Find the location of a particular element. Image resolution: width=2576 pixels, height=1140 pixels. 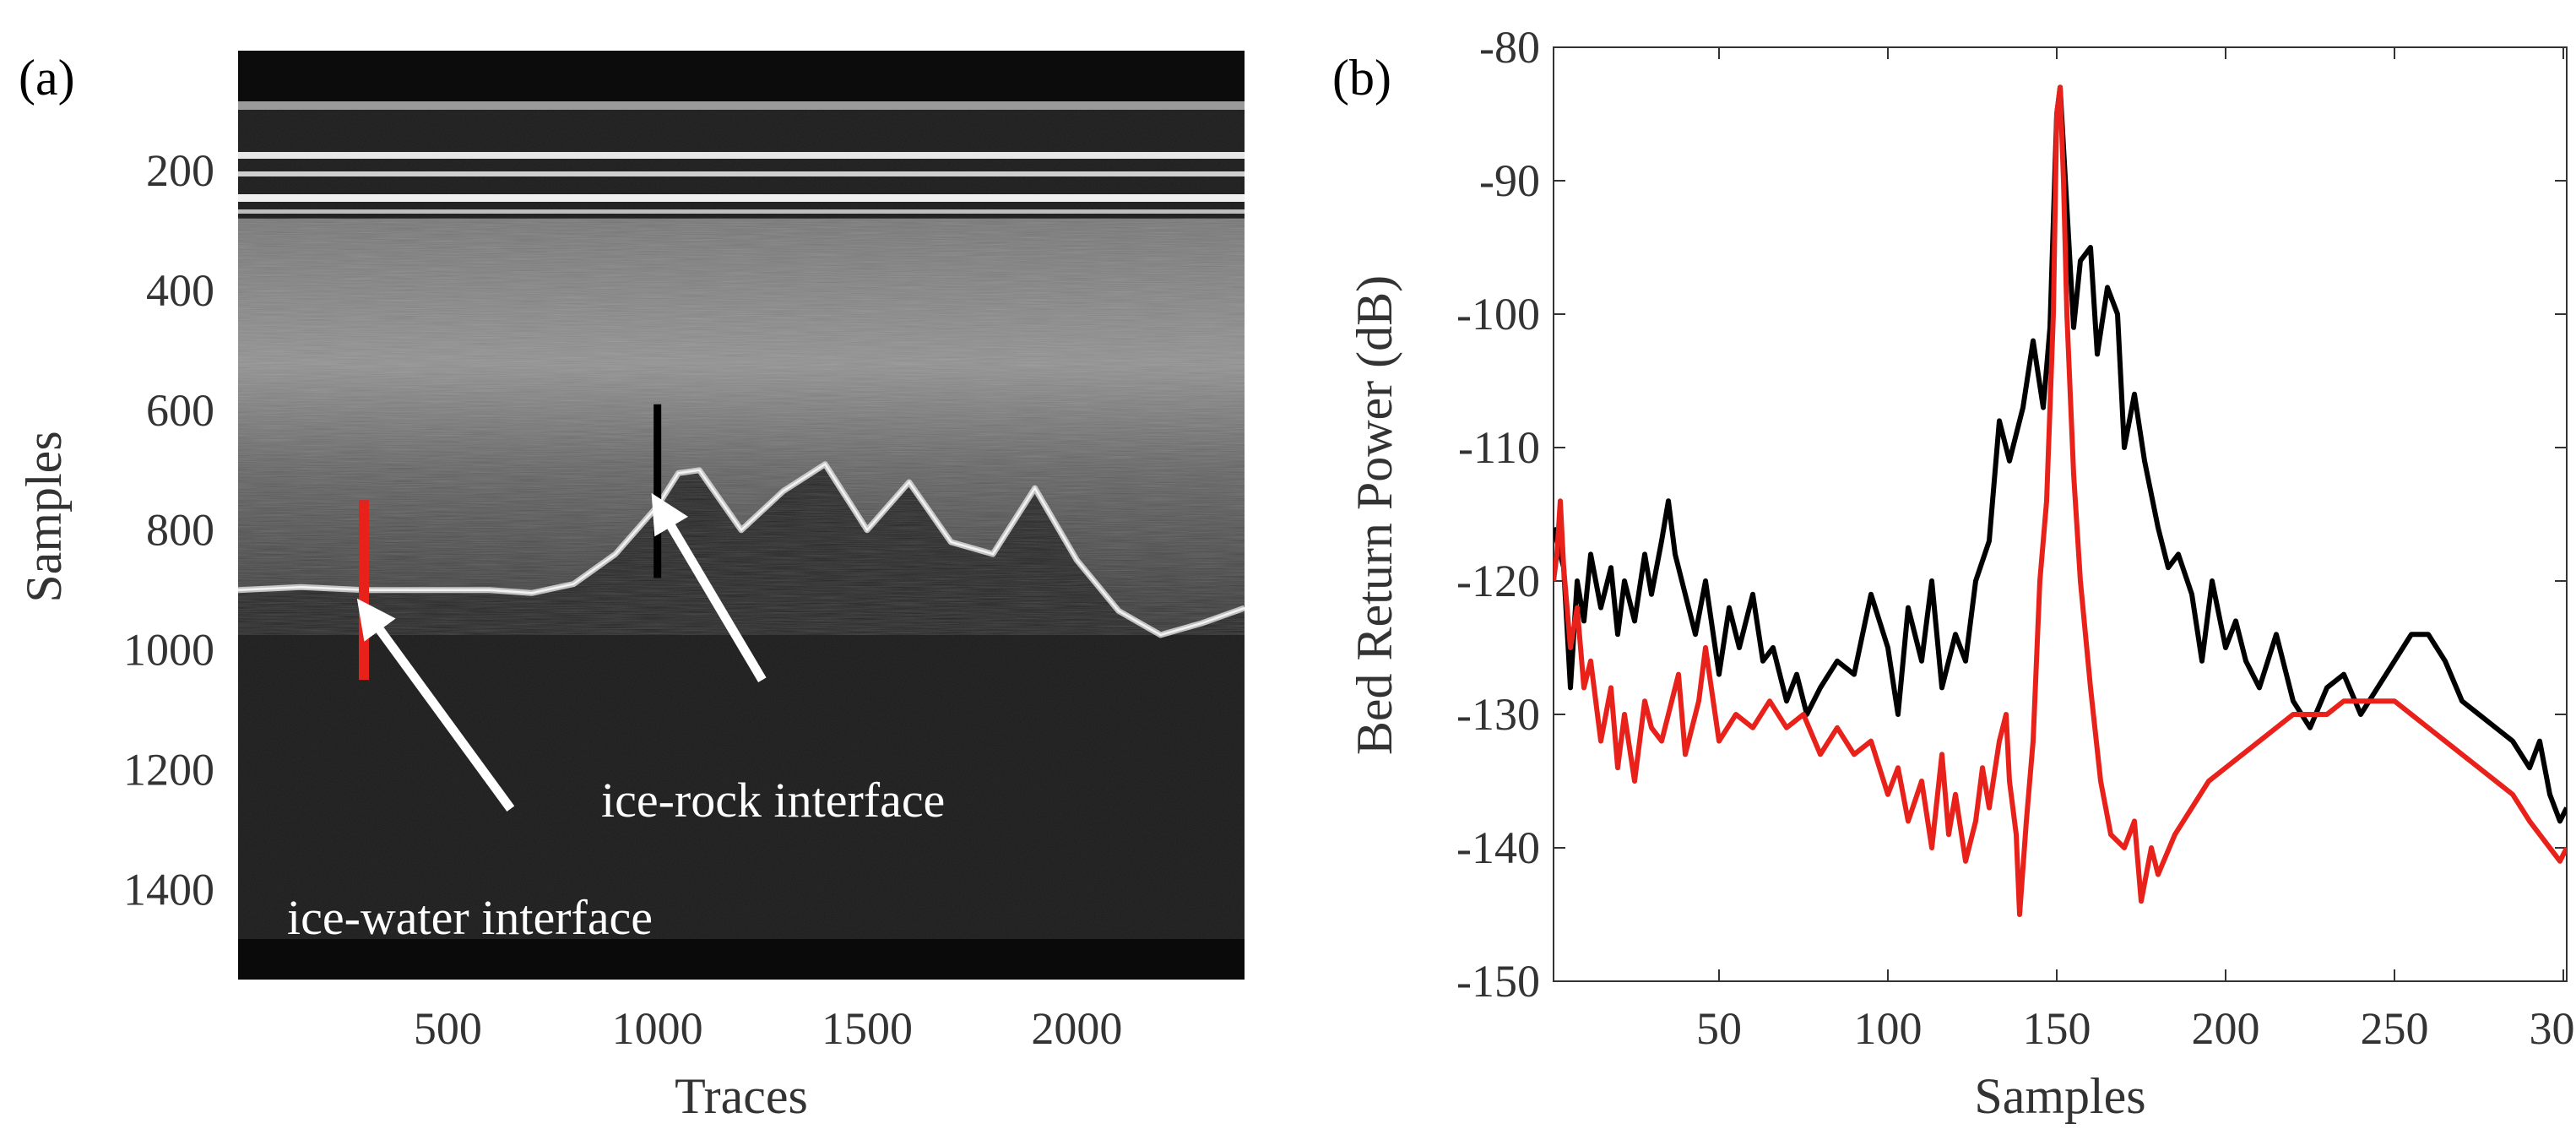

panel-a-y-tick-label: 800 is located at coordinates (180, 530).